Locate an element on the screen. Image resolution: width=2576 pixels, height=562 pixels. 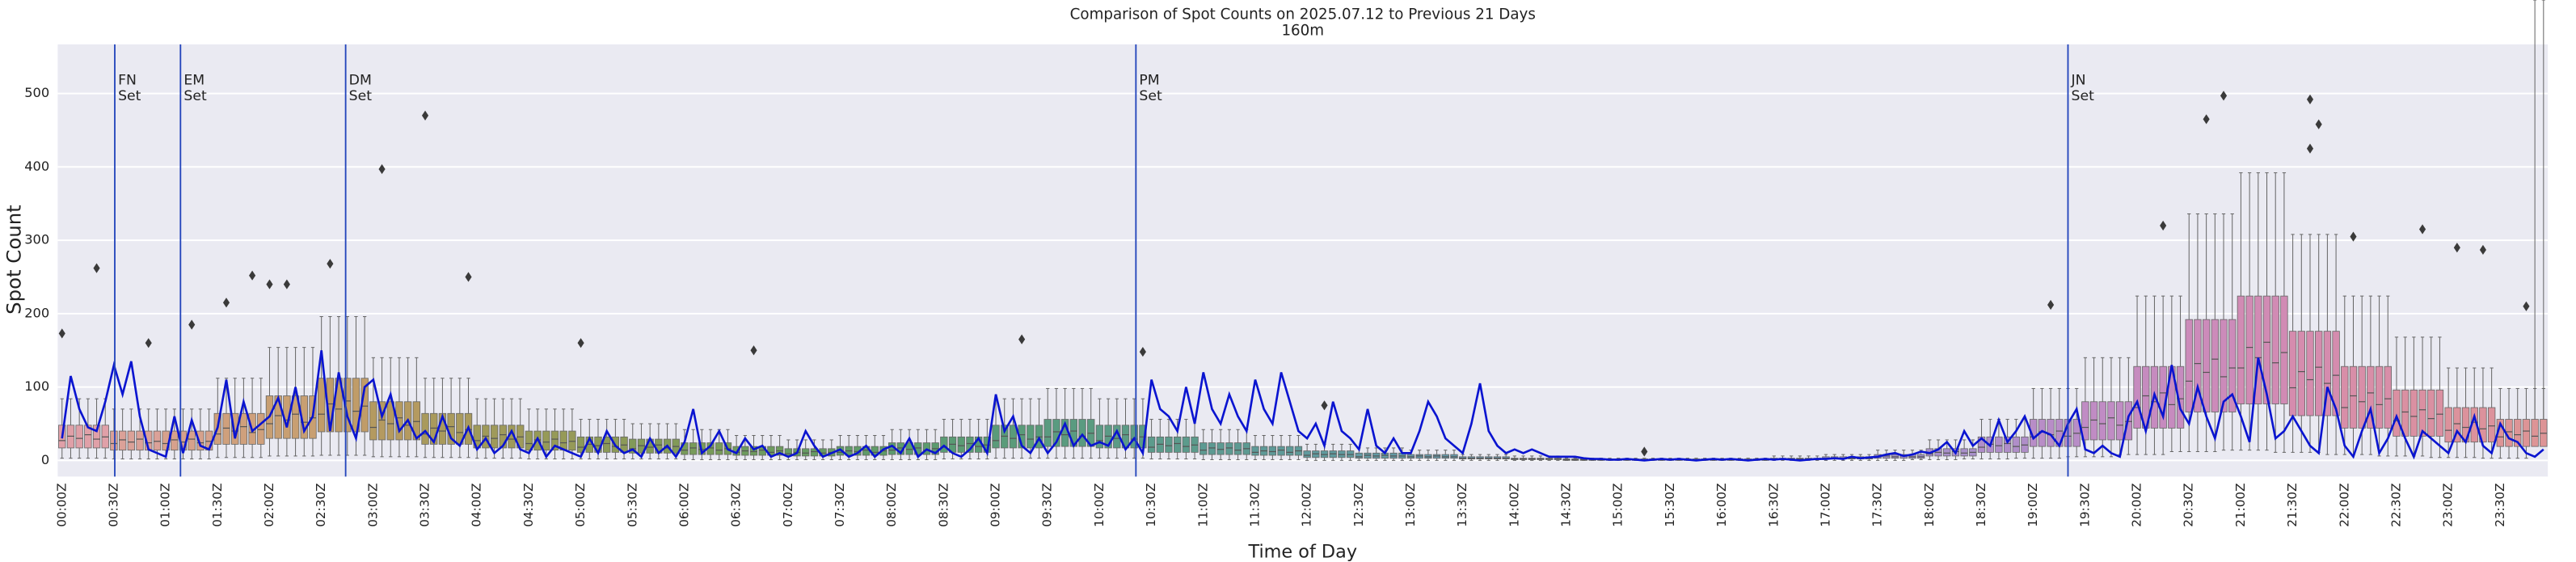
x-tick-label: 23:30Z is located at coordinates (2500, 504).